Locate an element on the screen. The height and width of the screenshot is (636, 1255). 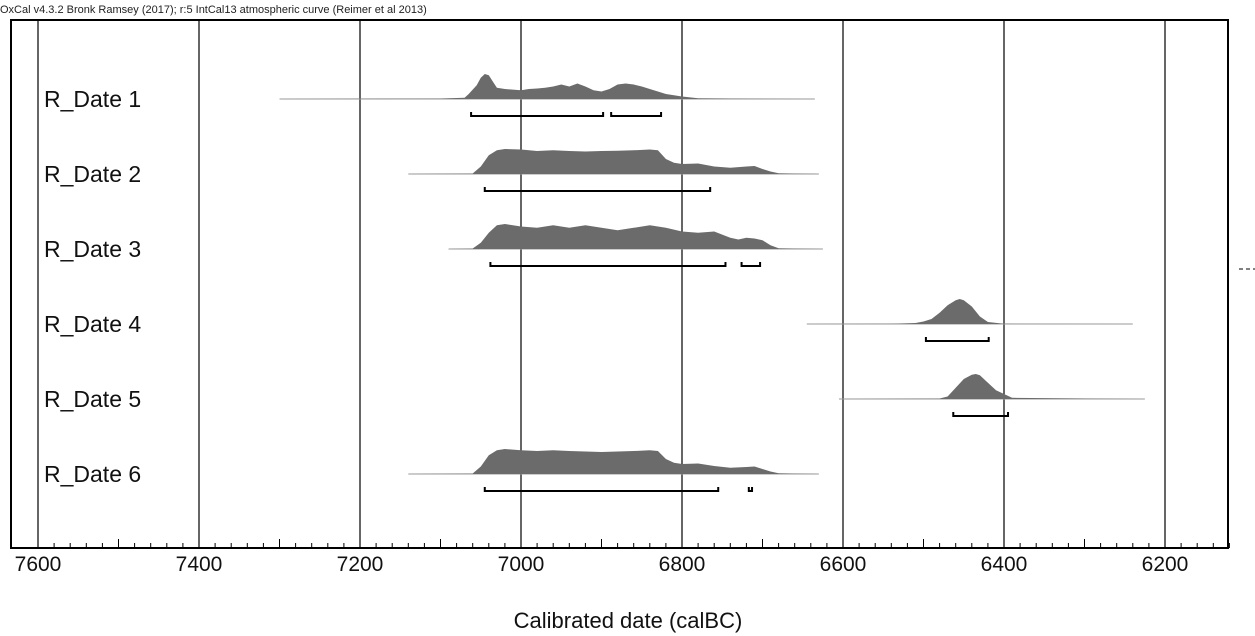
series-label: R_Date 4 is located at coordinates (92, 324).